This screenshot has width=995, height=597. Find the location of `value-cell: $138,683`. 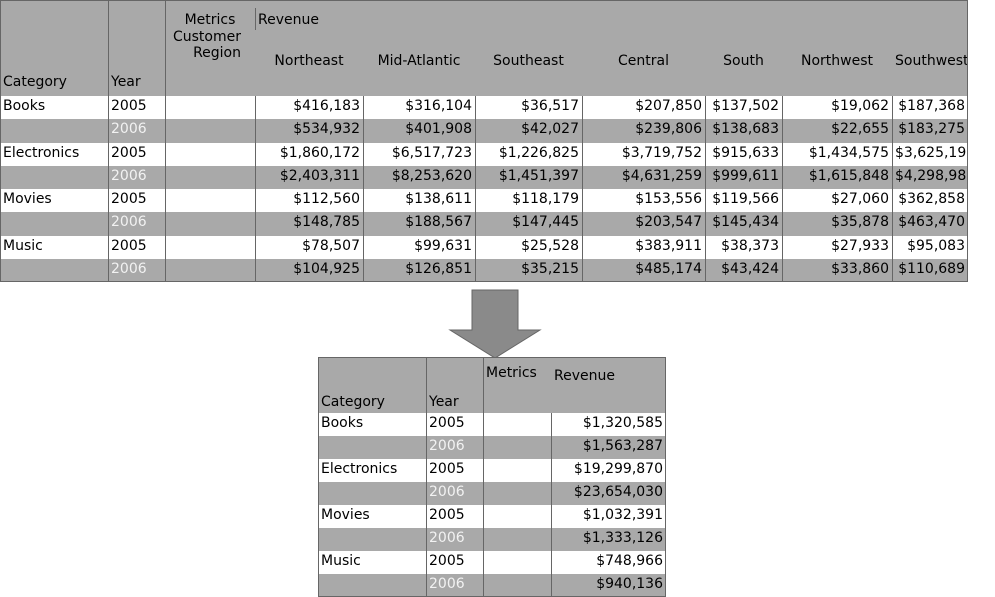

value-cell: $138,683 is located at coordinates (745, 129).